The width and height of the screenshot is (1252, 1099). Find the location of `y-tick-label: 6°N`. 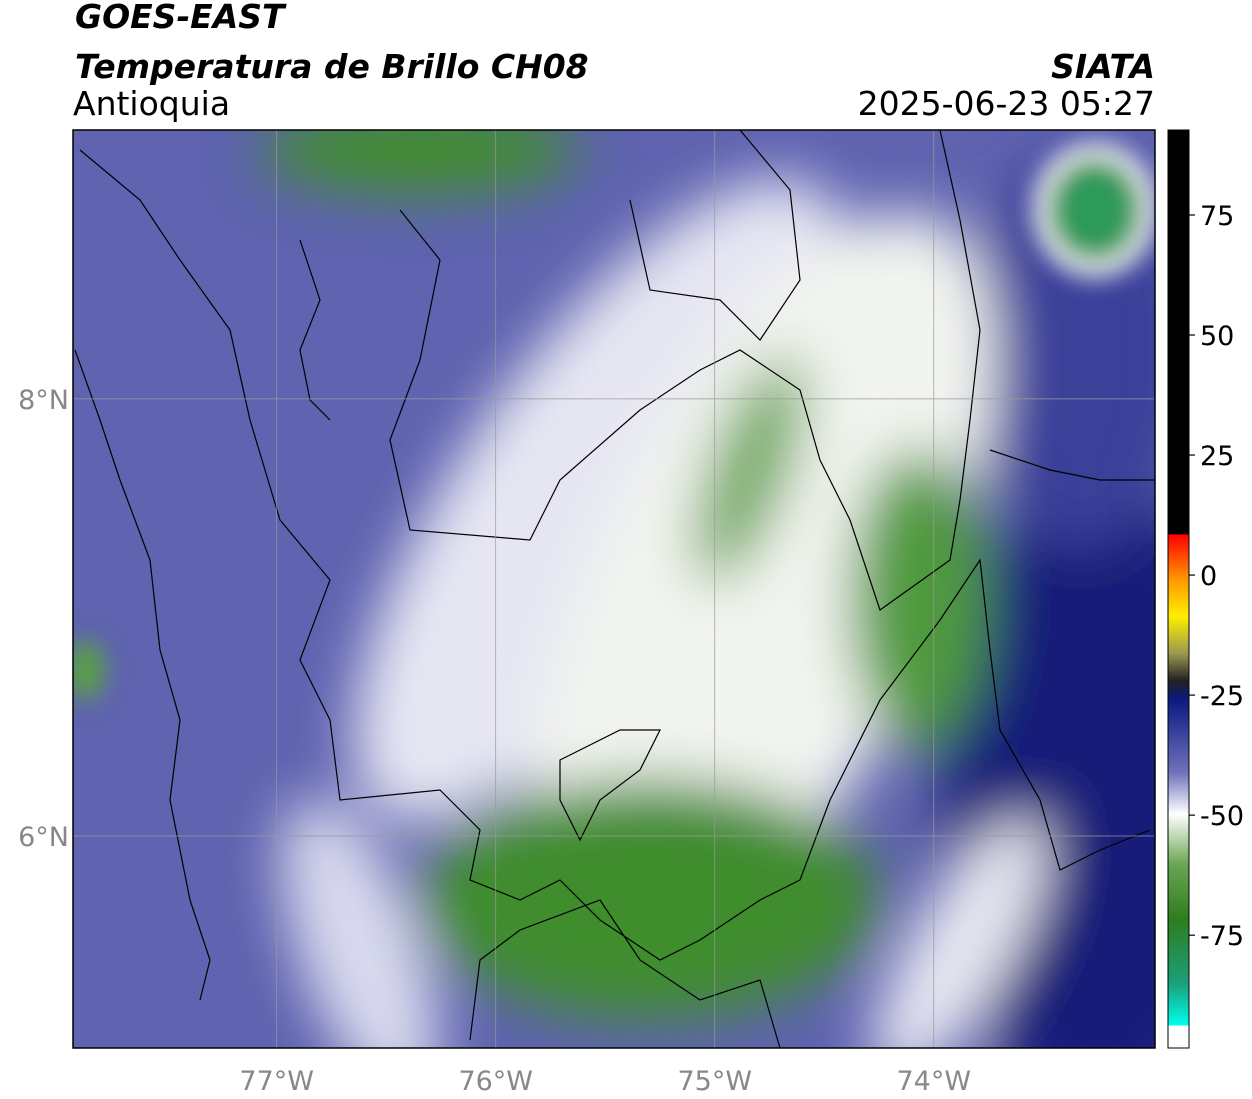

y-tick-label: 6°N is located at coordinates (43, 837).